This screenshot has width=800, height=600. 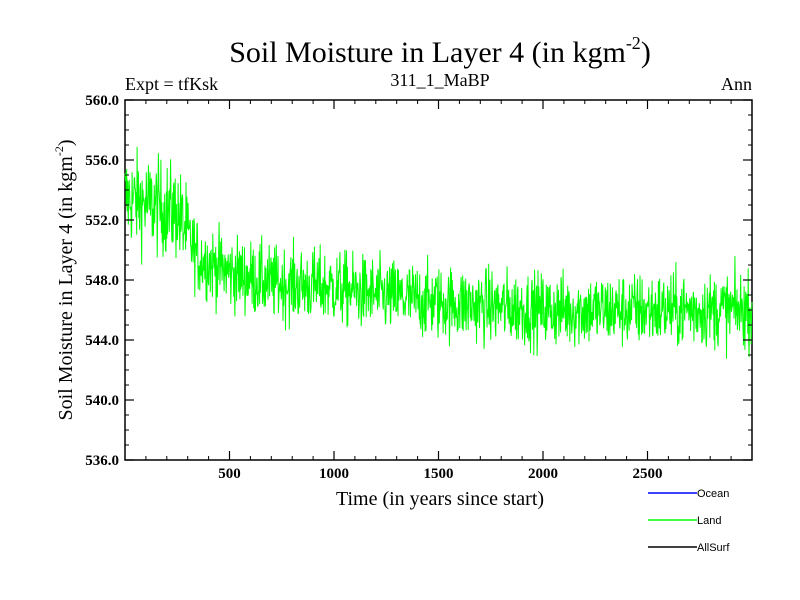 What do you see at coordinates (633, 43) in the screenshot?
I see `chart-title-superscript: -2` at bounding box center [633, 43].